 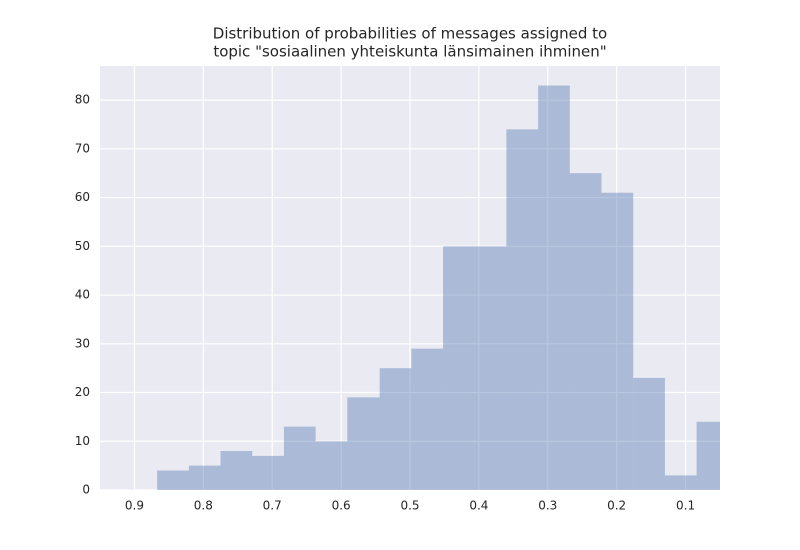 I want to click on y-tick-label: 70, so click(x=82, y=148).